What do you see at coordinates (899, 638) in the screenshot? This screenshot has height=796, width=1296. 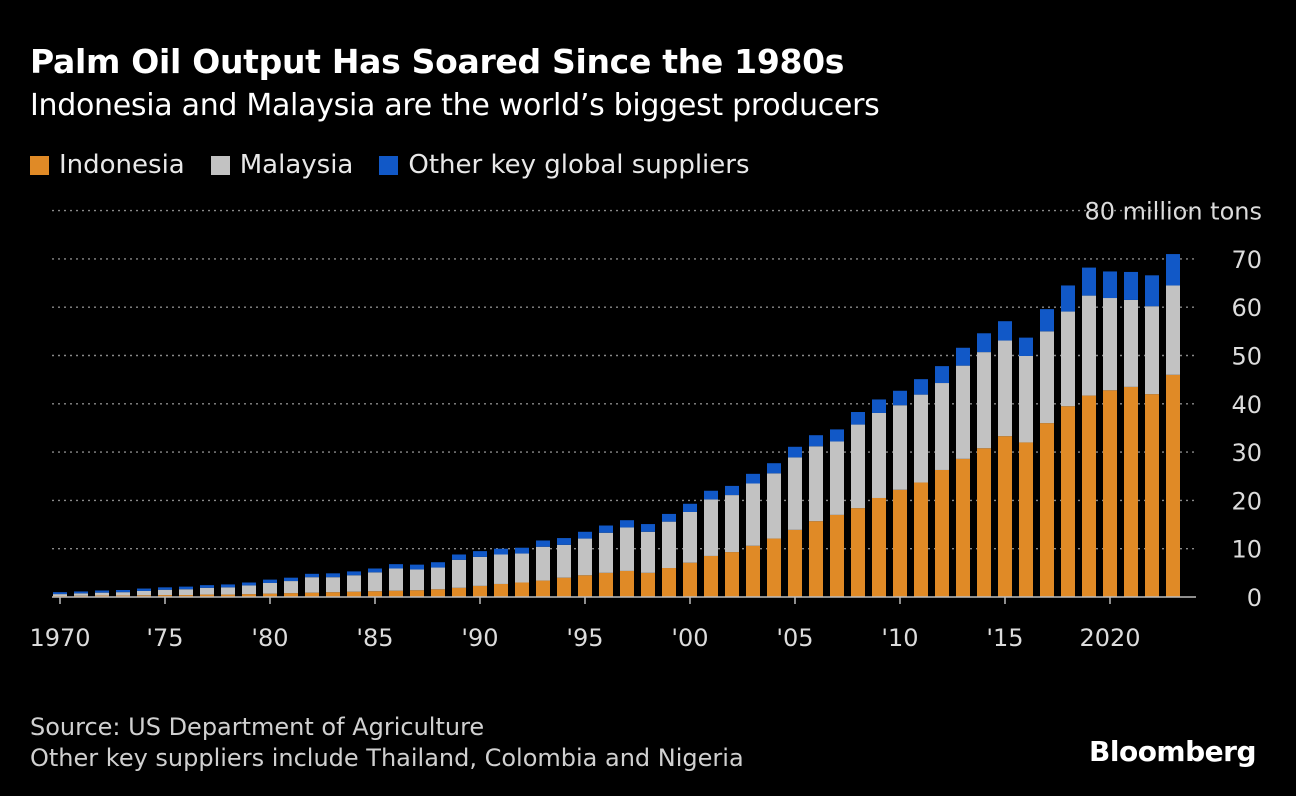 I see `x-tick-label: '10` at bounding box center [899, 638].